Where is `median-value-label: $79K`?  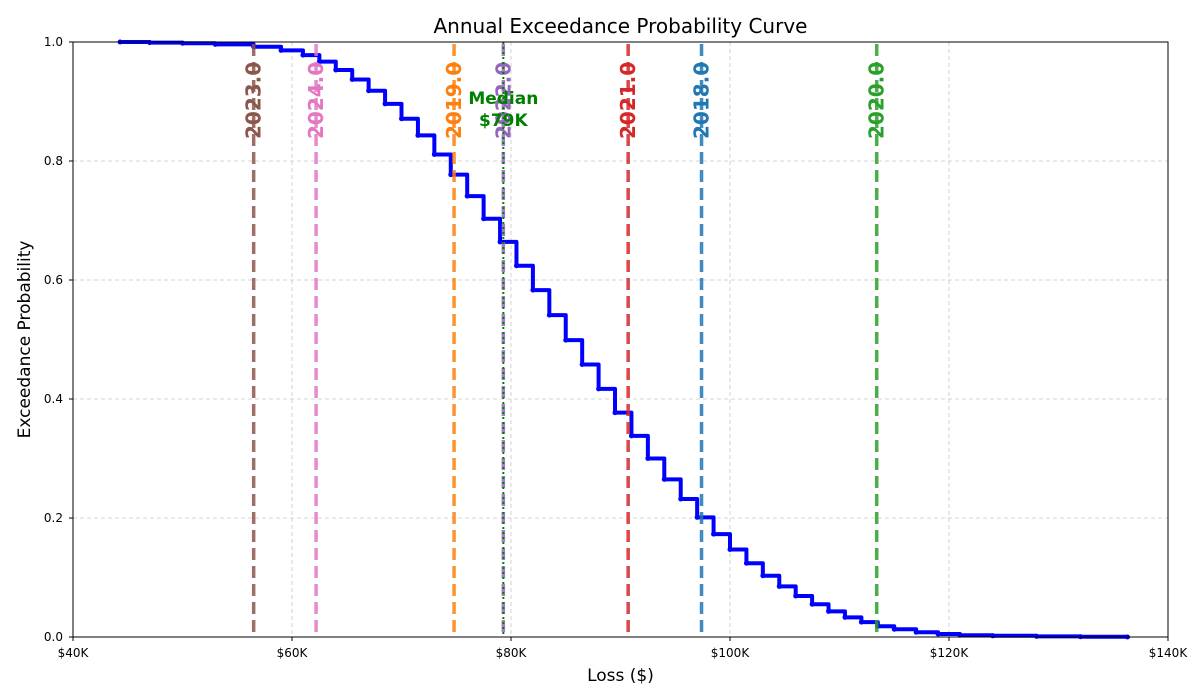
median-value-label: $79K is located at coordinates (503, 121).